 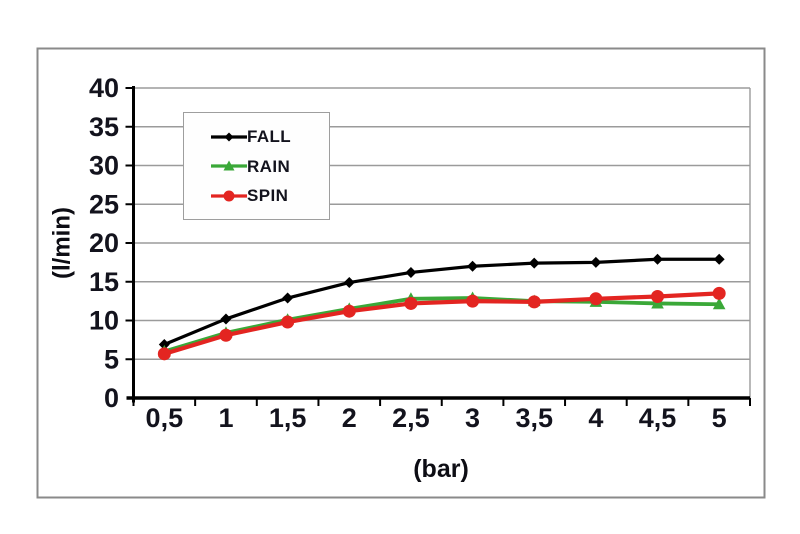 I want to click on x-tick-label-3: 2, so click(x=349, y=418).